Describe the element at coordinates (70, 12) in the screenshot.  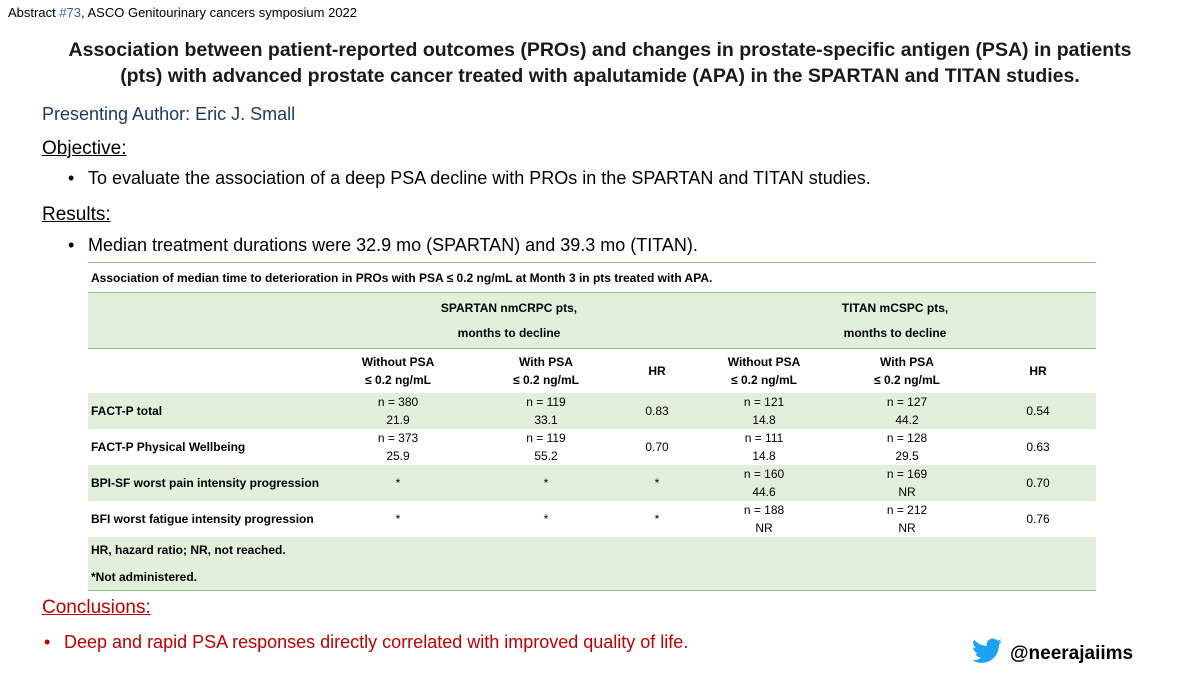
I see `abstract-number: #73` at that location.